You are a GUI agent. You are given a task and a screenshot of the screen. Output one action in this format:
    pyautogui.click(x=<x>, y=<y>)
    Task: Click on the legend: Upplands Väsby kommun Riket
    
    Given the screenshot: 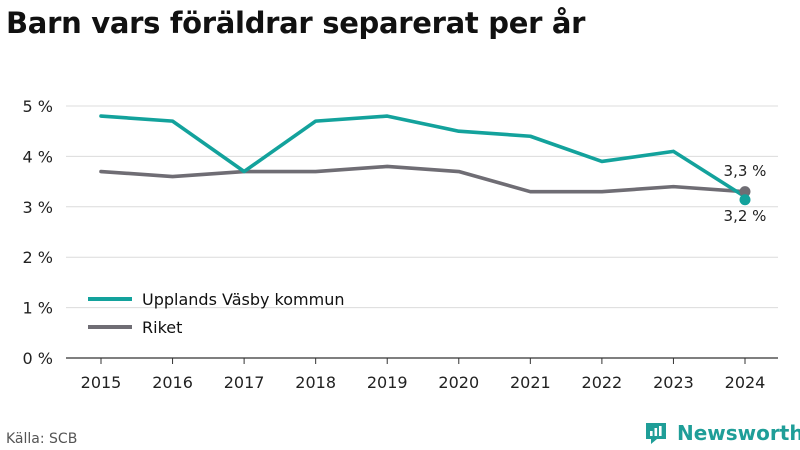 What is the action you would take?
    pyautogui.click(x=216, y=313)
    